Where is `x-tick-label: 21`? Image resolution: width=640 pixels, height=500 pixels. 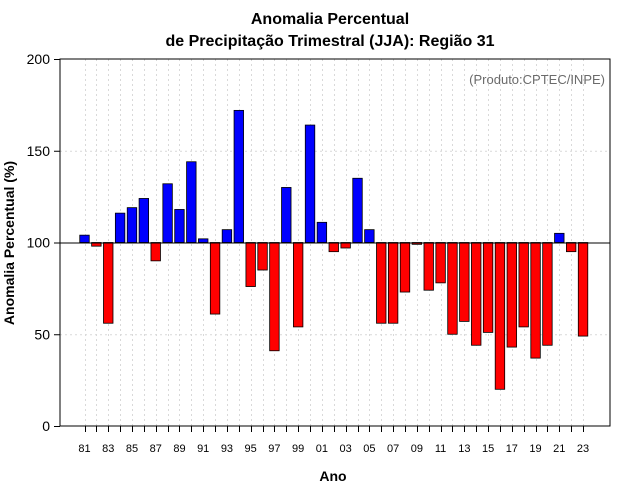 x-tick-label: 21 is located at coordinates (559, 449).